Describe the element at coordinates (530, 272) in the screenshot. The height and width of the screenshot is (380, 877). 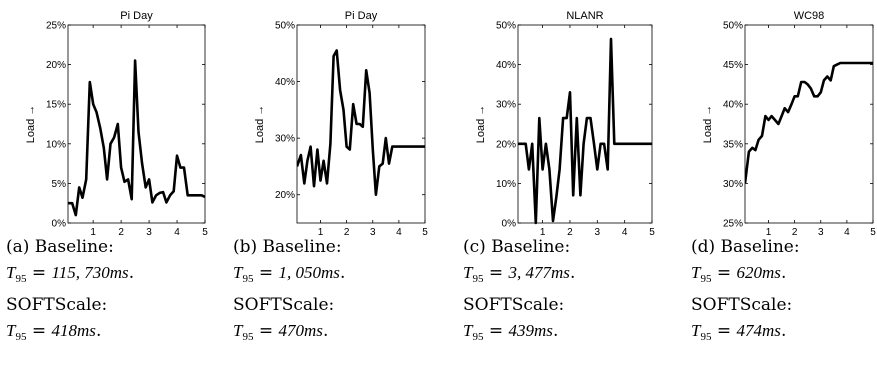
I see `baseline-value: 3, 477` at that location.